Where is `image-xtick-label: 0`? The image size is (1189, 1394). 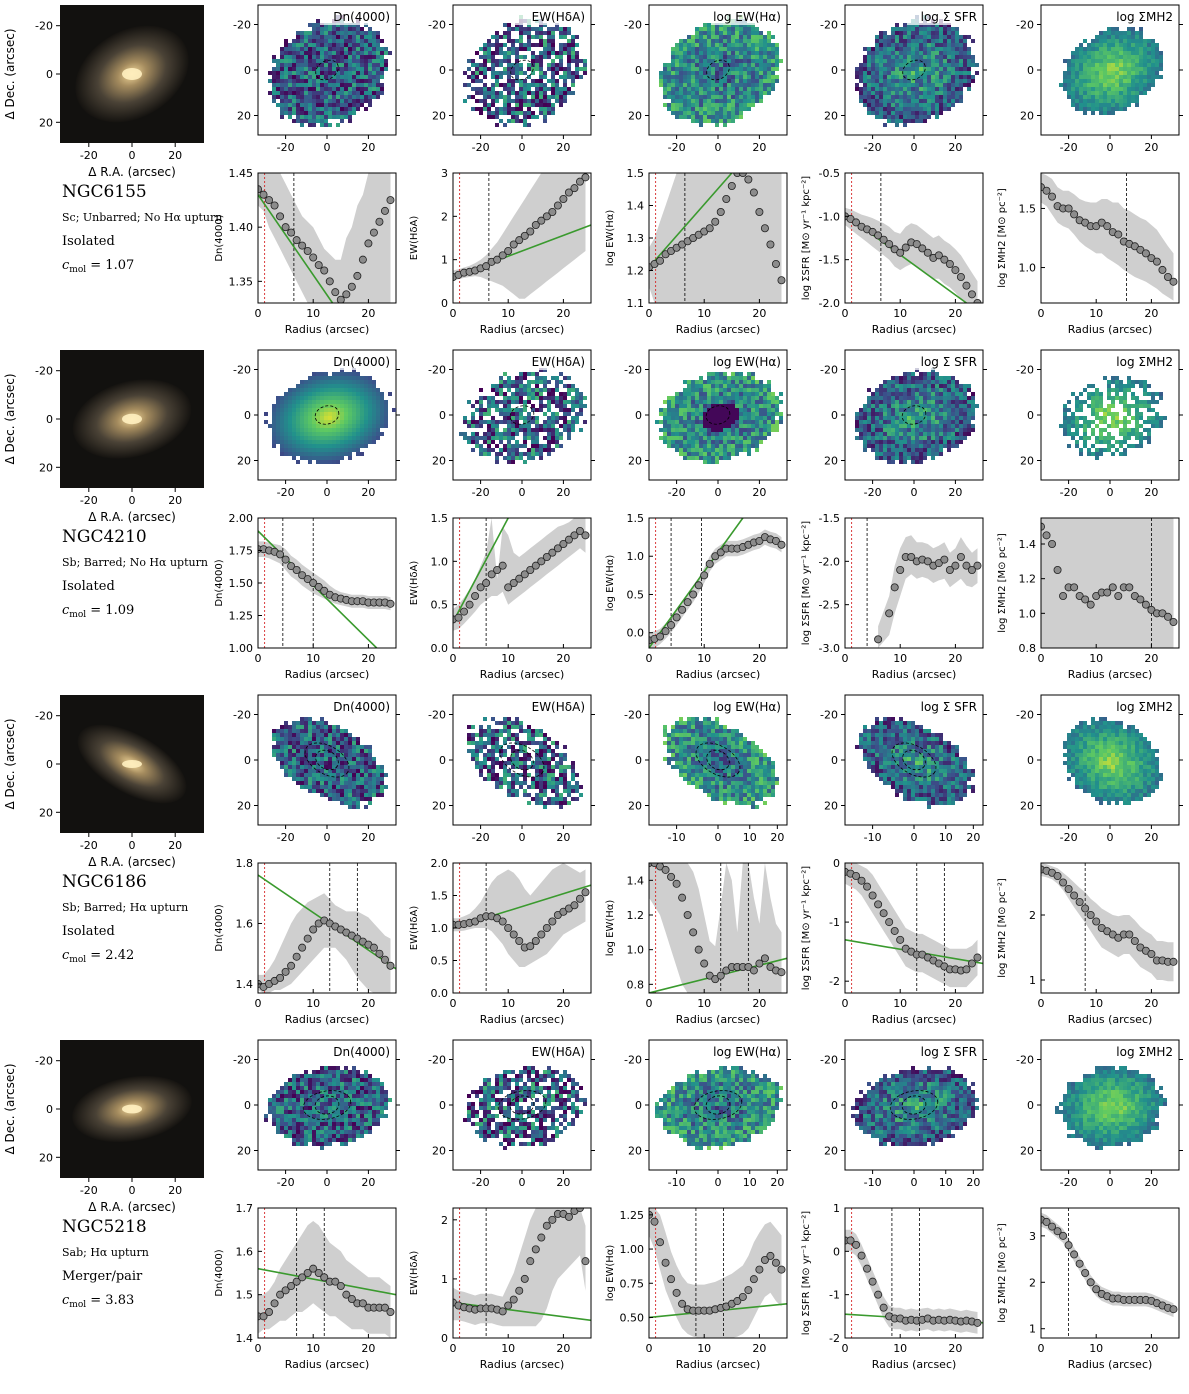 image-xtick-label: 0 is located at coordinates (132, 1190).